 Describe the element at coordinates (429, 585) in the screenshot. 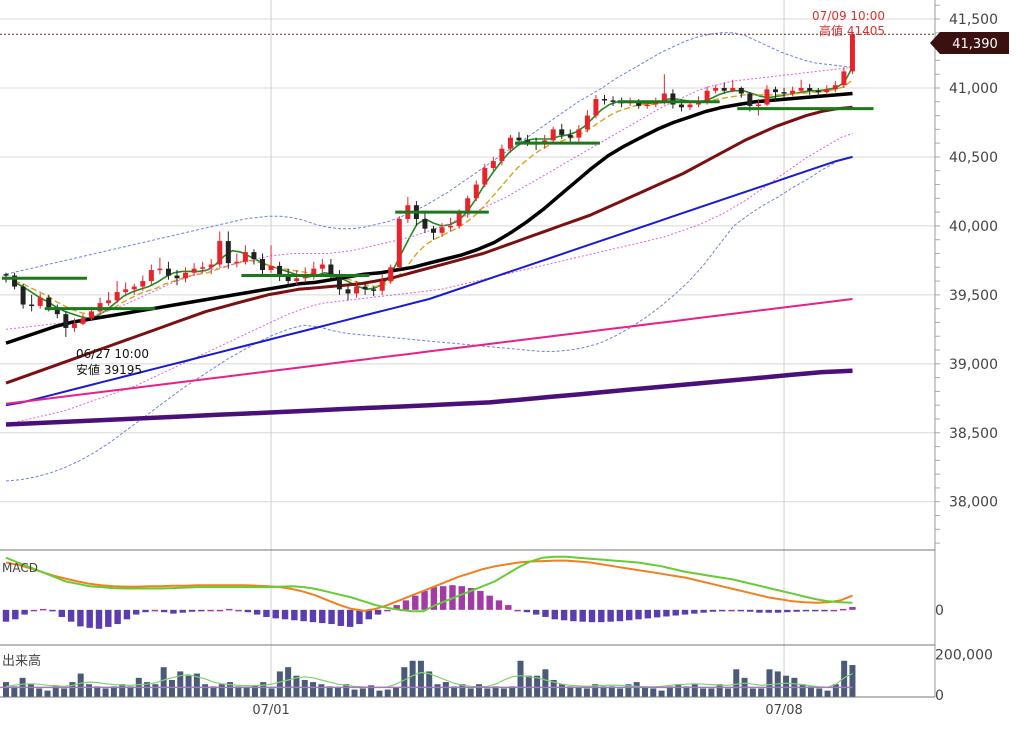

I see `macd-signal-line` at that location.